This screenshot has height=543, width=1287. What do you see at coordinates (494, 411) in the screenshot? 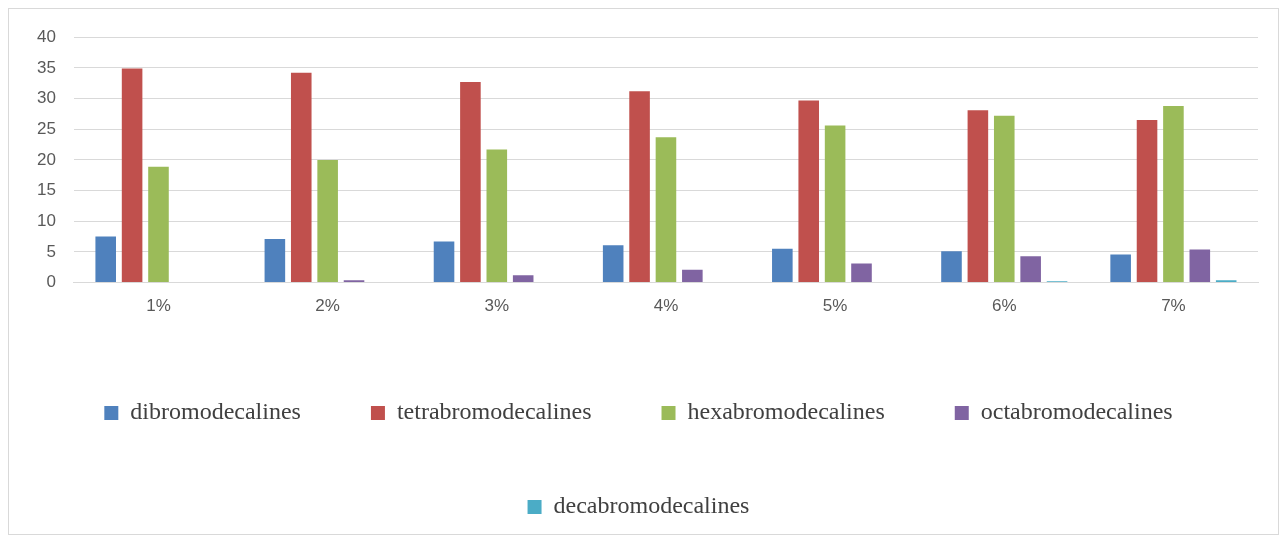
I see `legend-label: tetrabromodecalines` at bounding box center [494, 411].